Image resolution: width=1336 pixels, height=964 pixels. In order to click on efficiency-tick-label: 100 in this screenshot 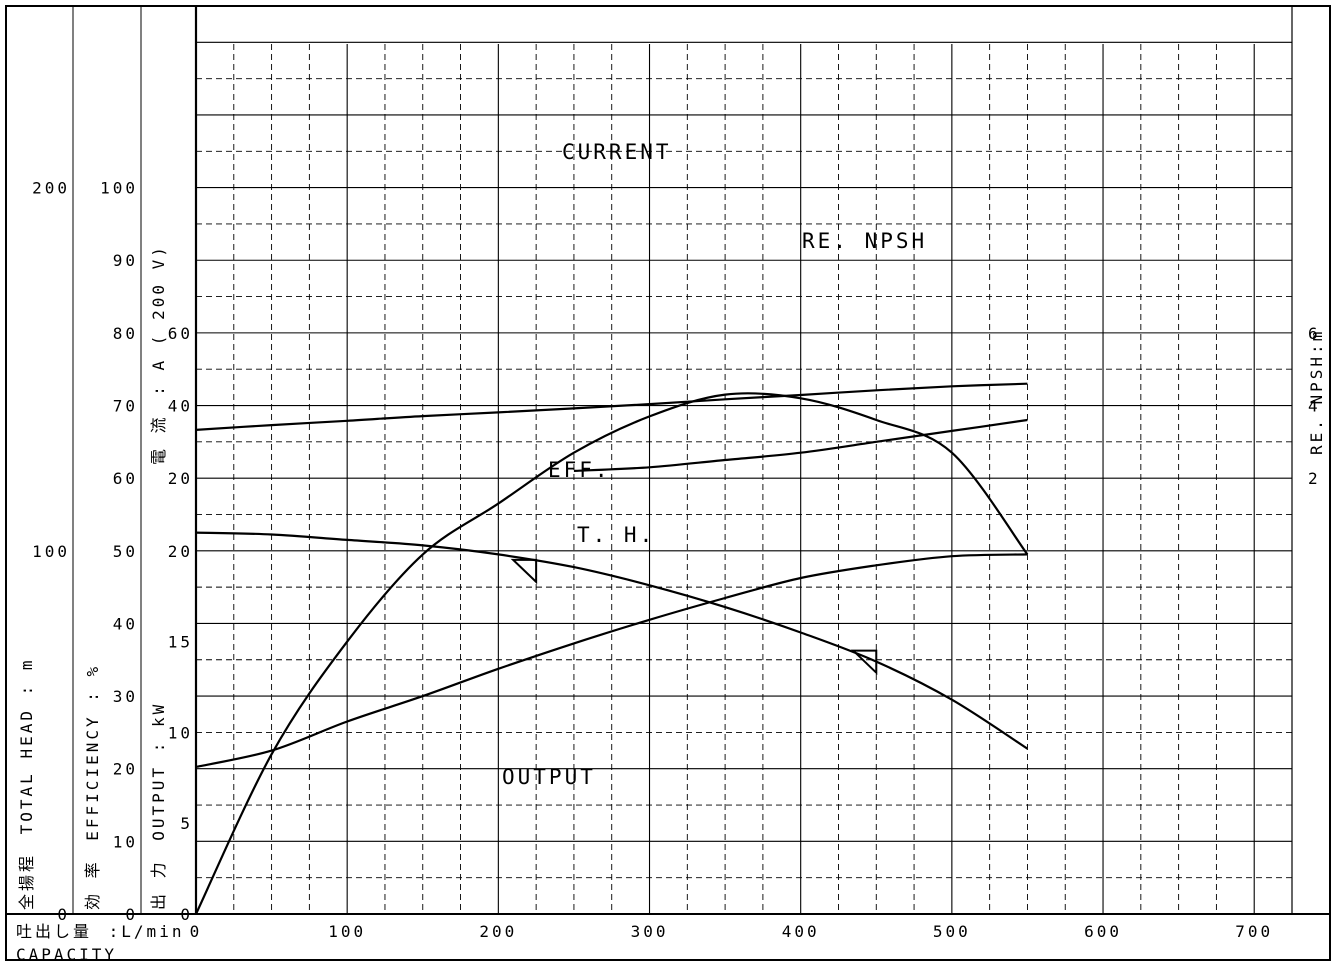, I will do `click(119, 188)`.